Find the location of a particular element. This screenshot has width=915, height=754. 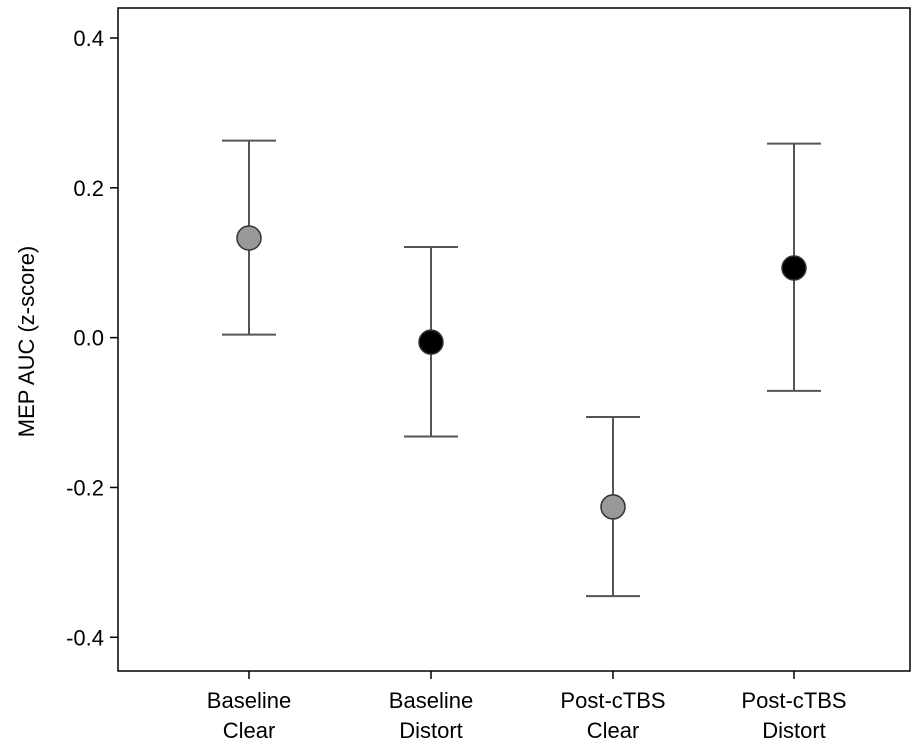

y-axis: 0.4 0.2 0.0 -0.2 -0.4 is located at coordinates (92, 338).